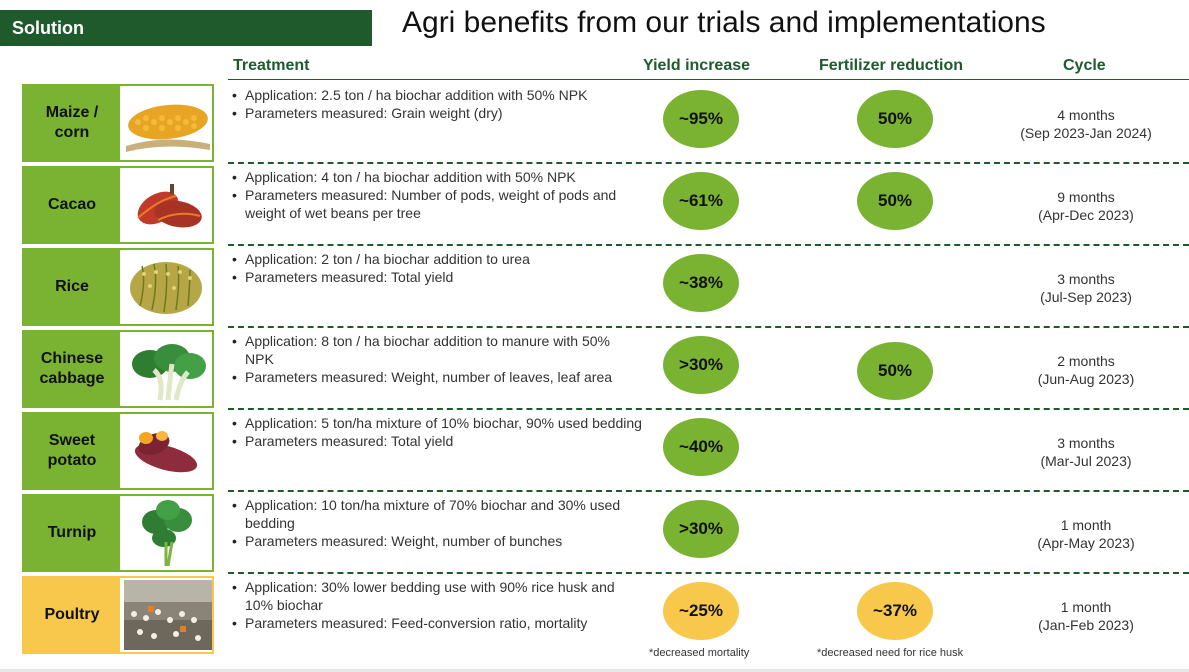 The width and height of the screenshot is (1189, 672). I want to click on cycle-cell: 3 months (Jul-Sep 2023), so click(1086, 288).